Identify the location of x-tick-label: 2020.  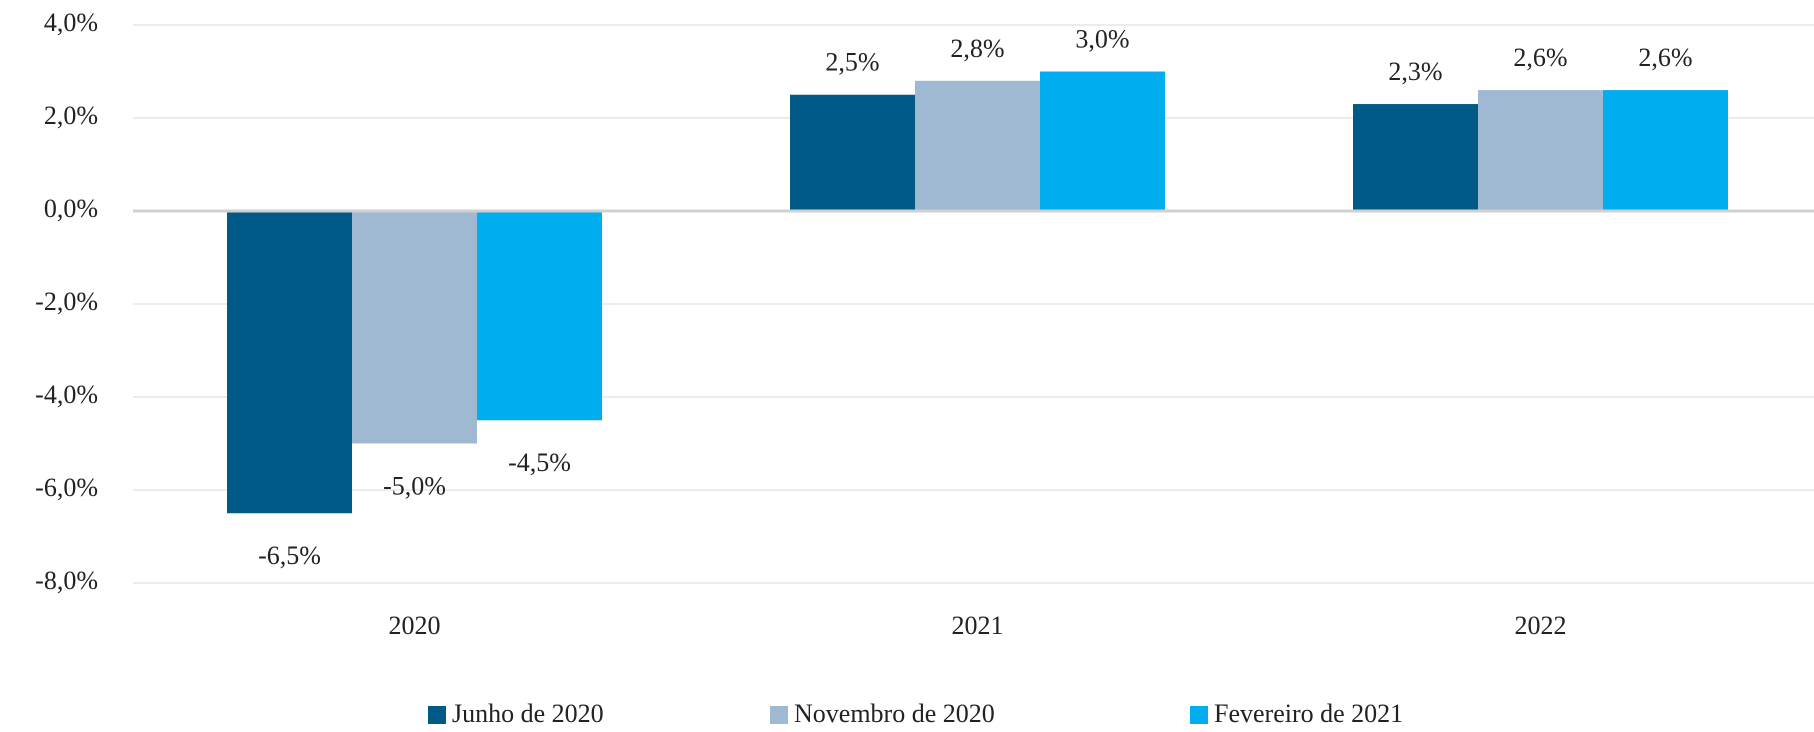
(415, 625).